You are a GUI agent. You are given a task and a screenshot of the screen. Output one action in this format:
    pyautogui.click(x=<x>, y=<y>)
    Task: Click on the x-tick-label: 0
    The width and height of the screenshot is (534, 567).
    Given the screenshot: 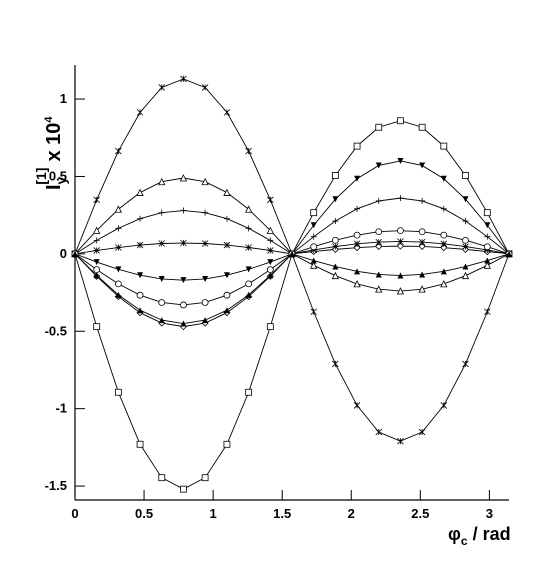 What is the action you would take?
    pyautogui.click(x=74, y=513)
    